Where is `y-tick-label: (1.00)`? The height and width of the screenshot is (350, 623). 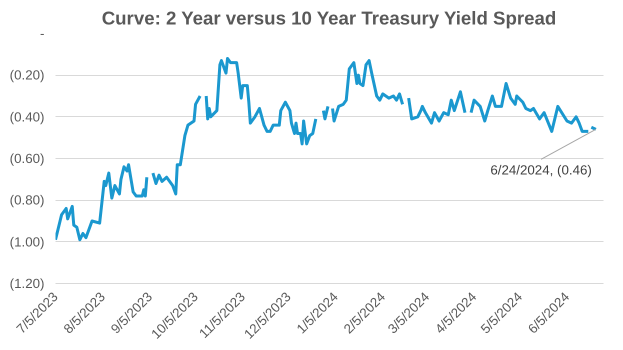
y-tick-label: (1.00) is located at coordinates (27, 242).